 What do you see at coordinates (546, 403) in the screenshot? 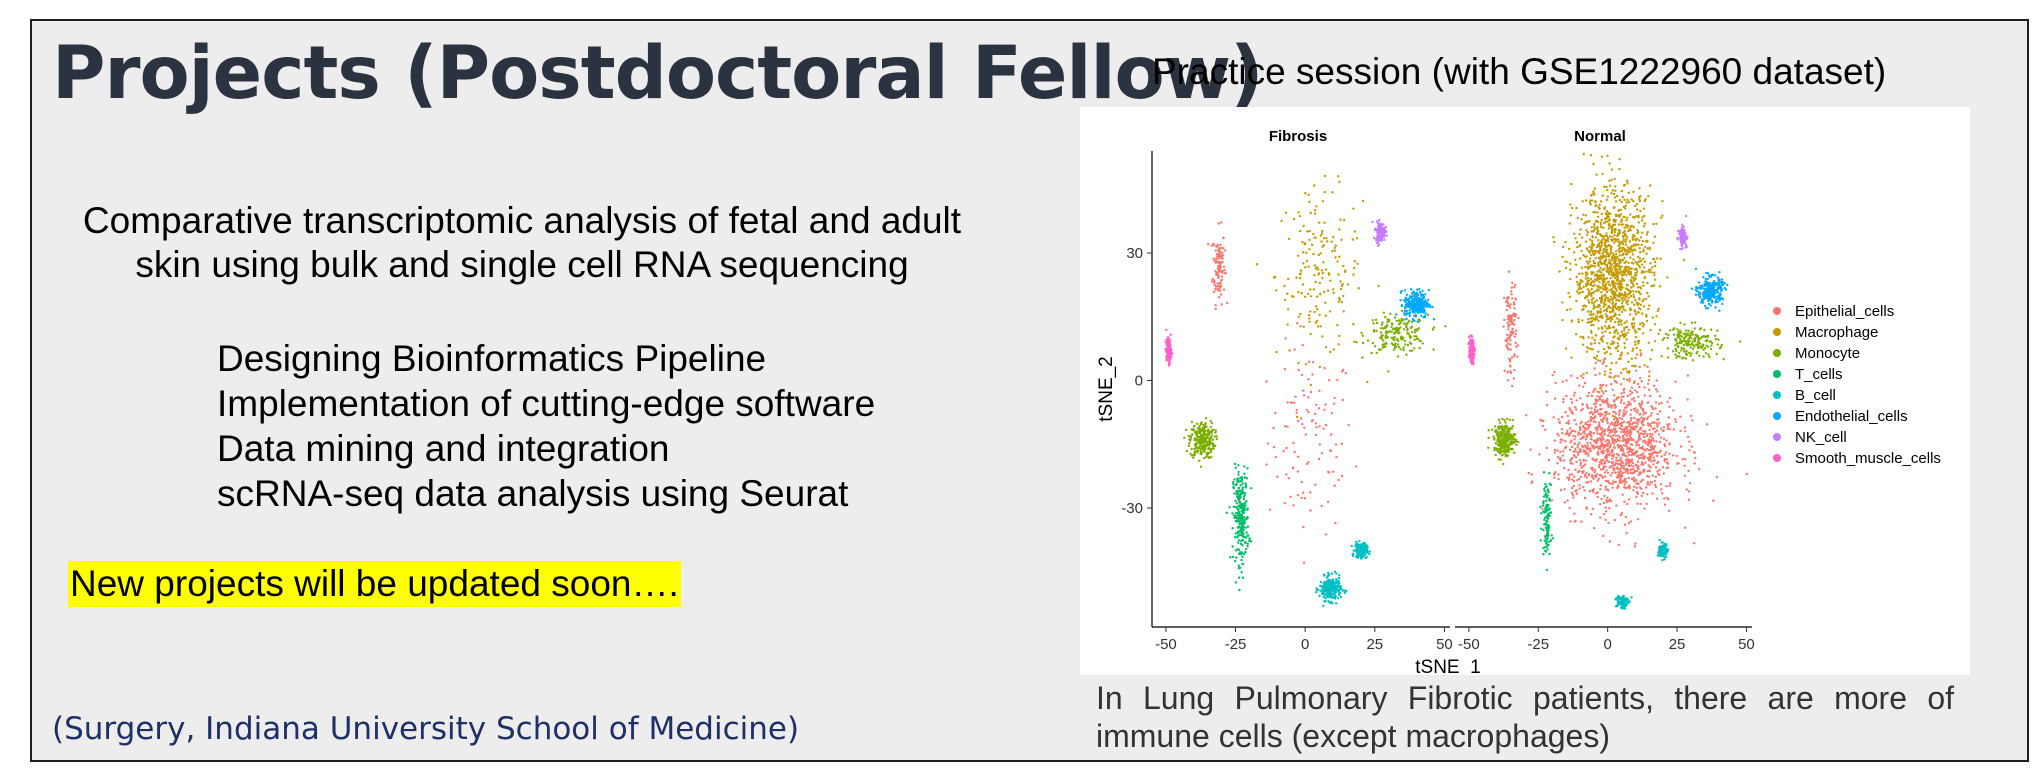
I see `task-item: Implementation of cutting-edge software` at bounding box center [546, 403].